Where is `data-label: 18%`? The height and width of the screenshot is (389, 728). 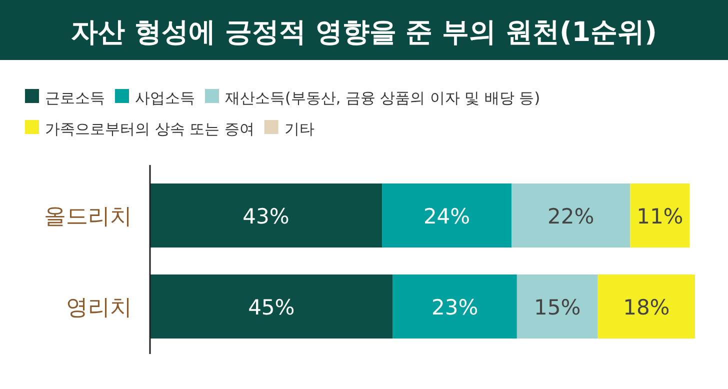
data-label: 18% is located at coordinates (646, 308).